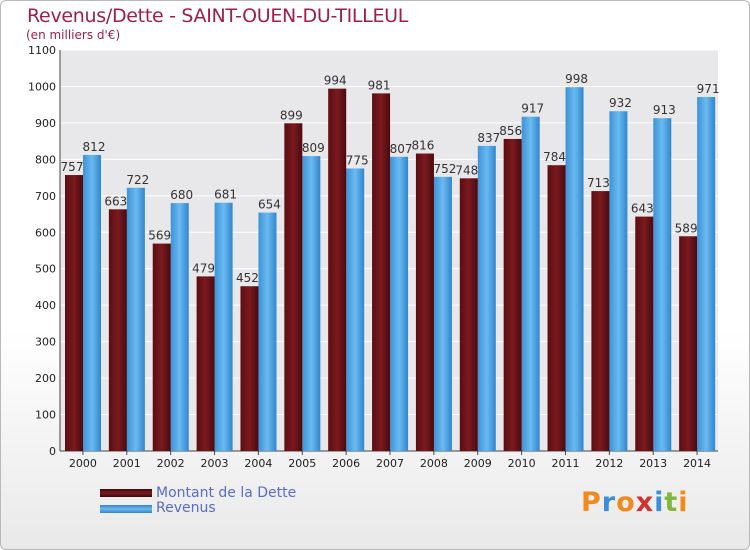 The image size is (750, 550). What do you see at coordinates (291, 115) in the screenshot?
I see `data-label-debt: 899` at bounding box center [291, 115].